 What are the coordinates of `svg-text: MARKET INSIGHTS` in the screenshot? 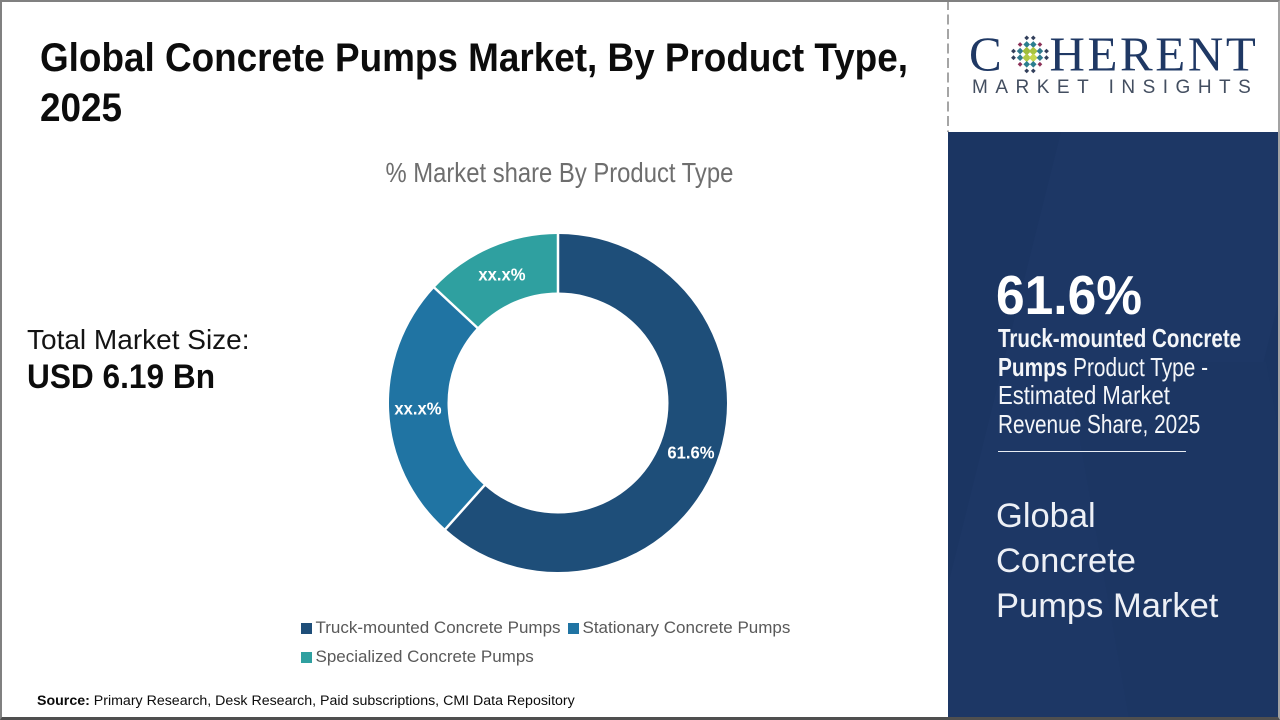 It's located at (1115, 87).